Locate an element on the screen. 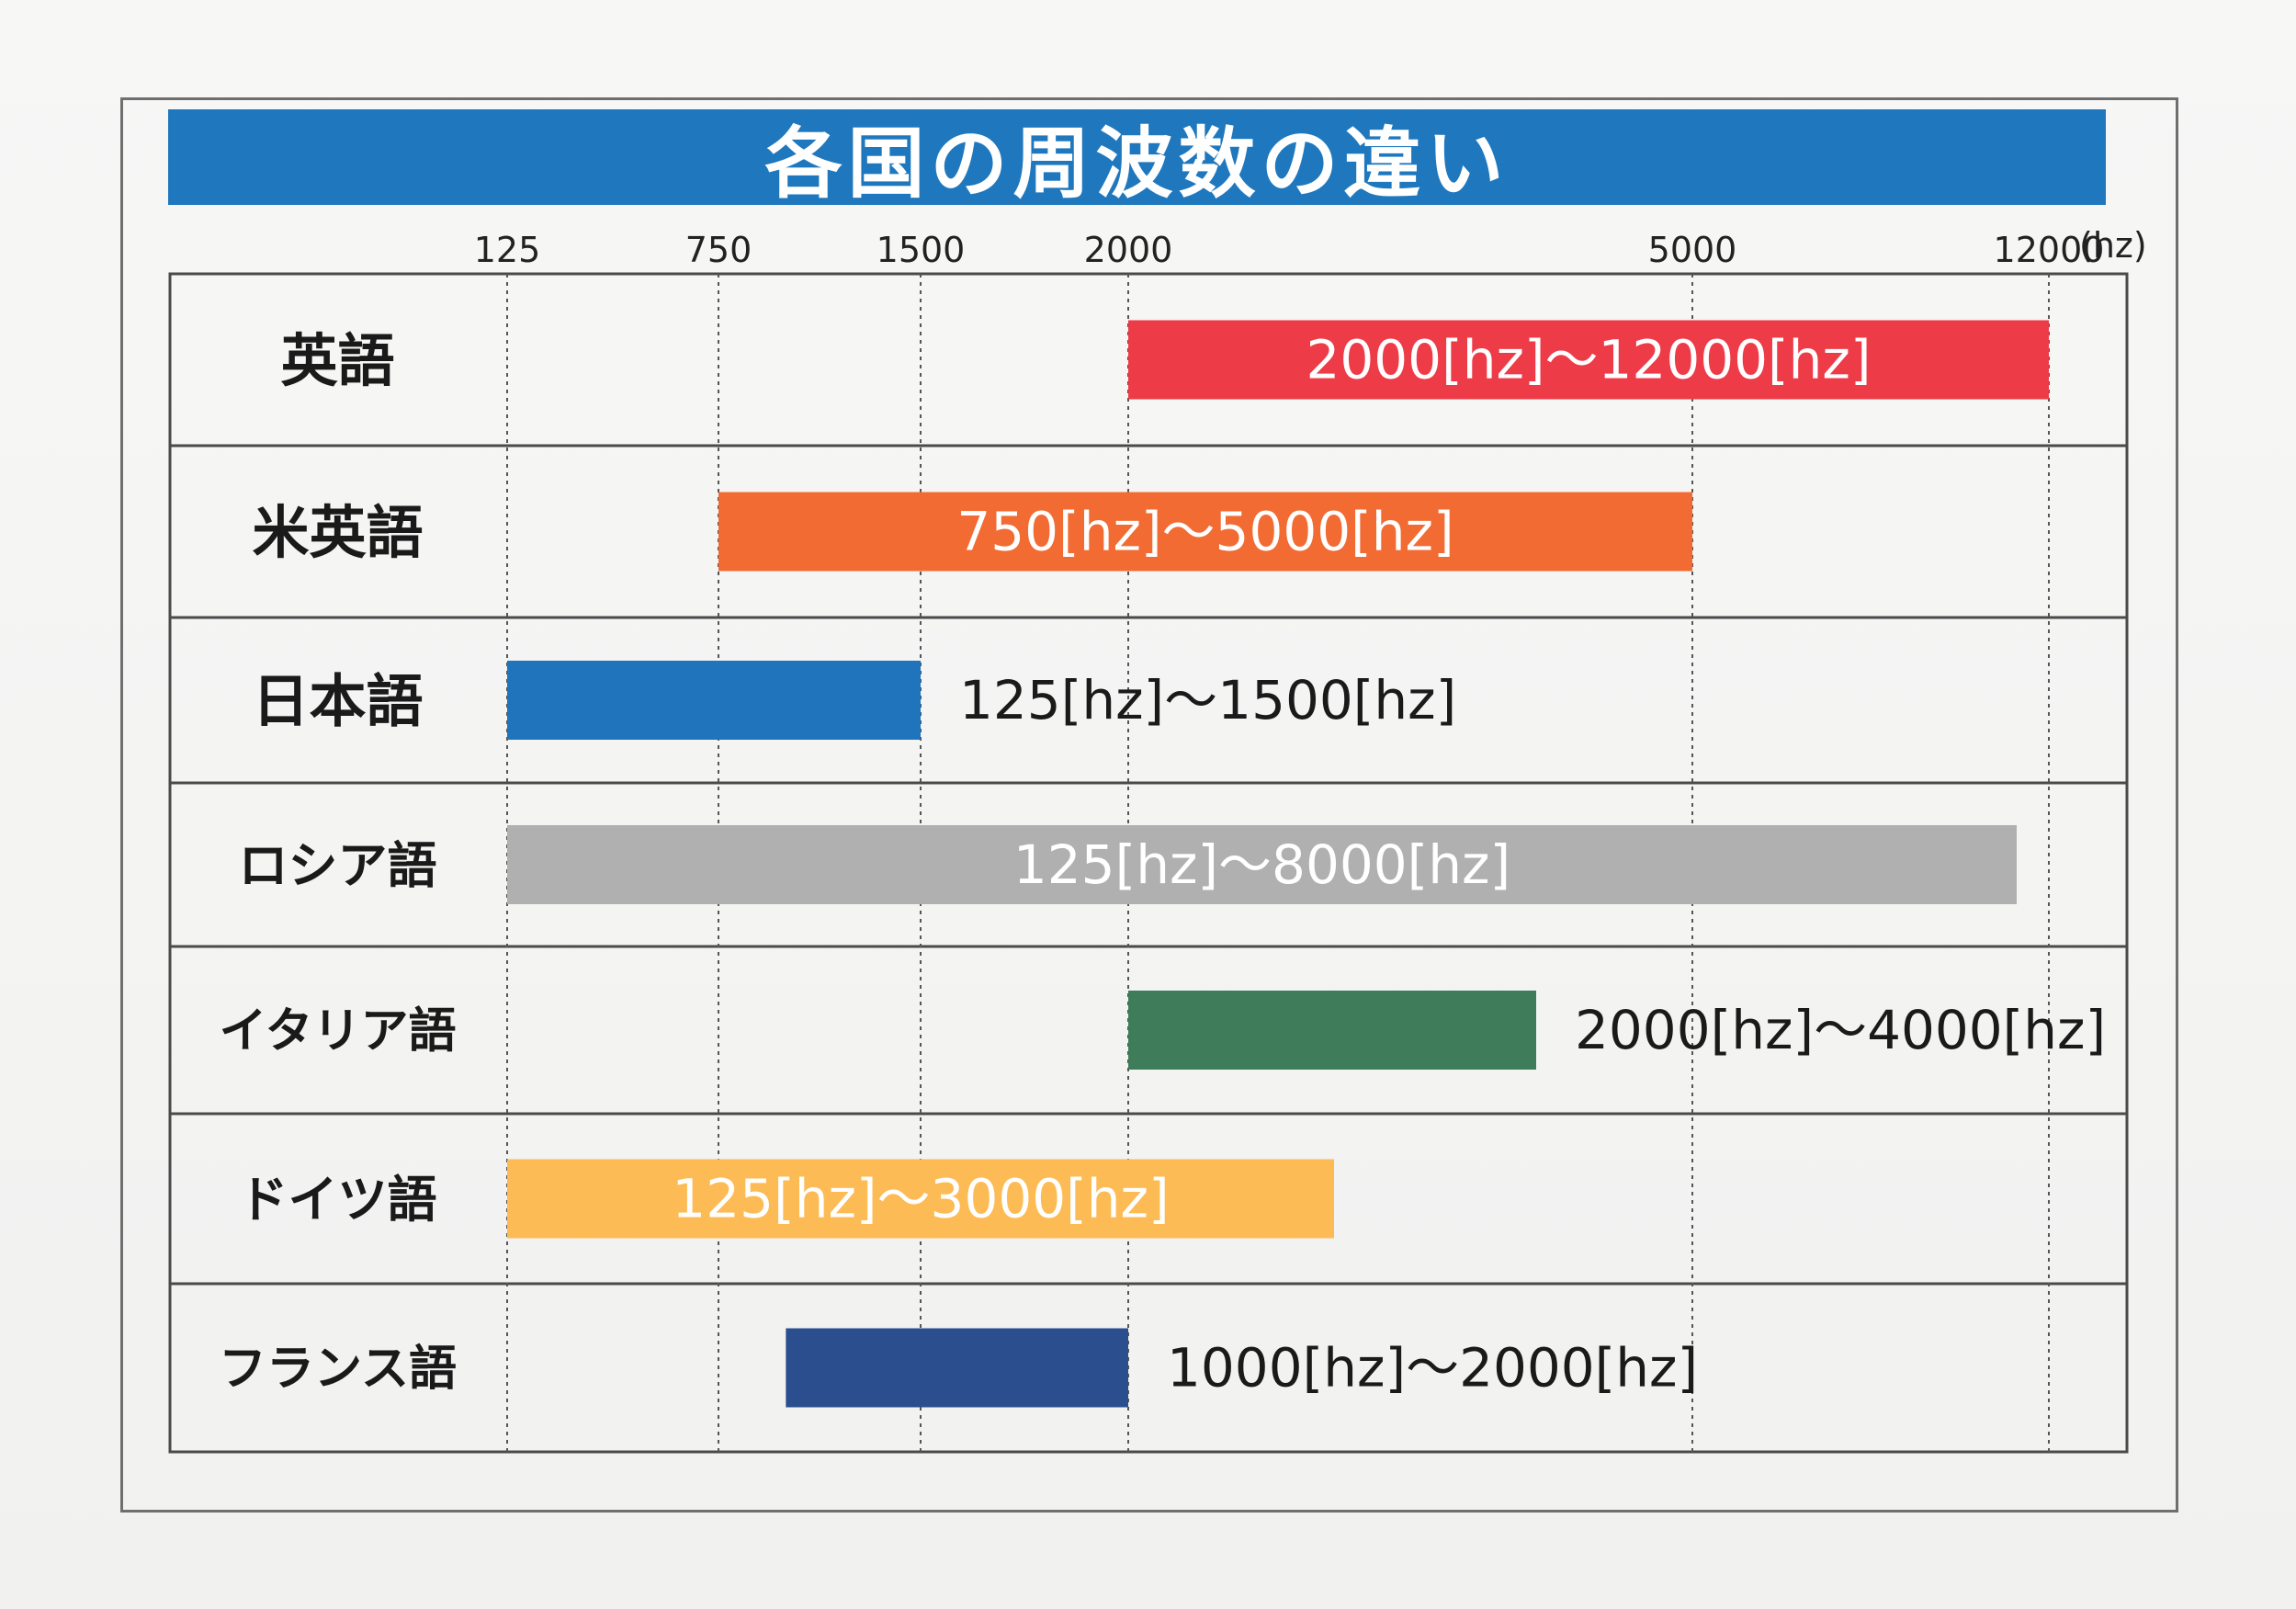 This screenshot has height=1609, width=2296. language-label: ドイツ語 is located at coordinates (338, 1200).